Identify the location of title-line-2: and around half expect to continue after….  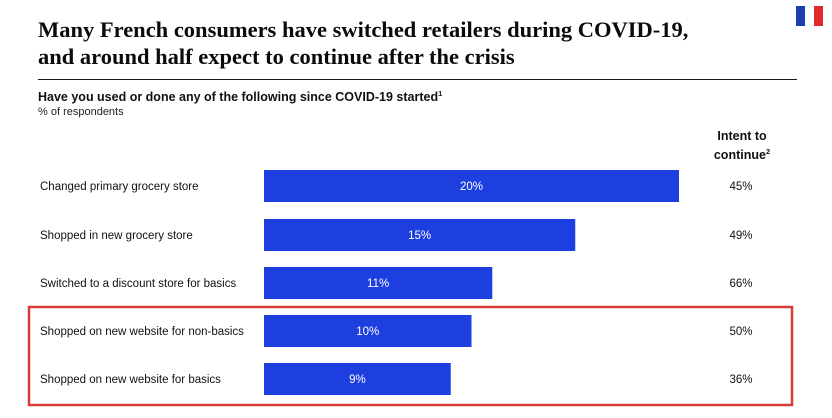
(276, 56).